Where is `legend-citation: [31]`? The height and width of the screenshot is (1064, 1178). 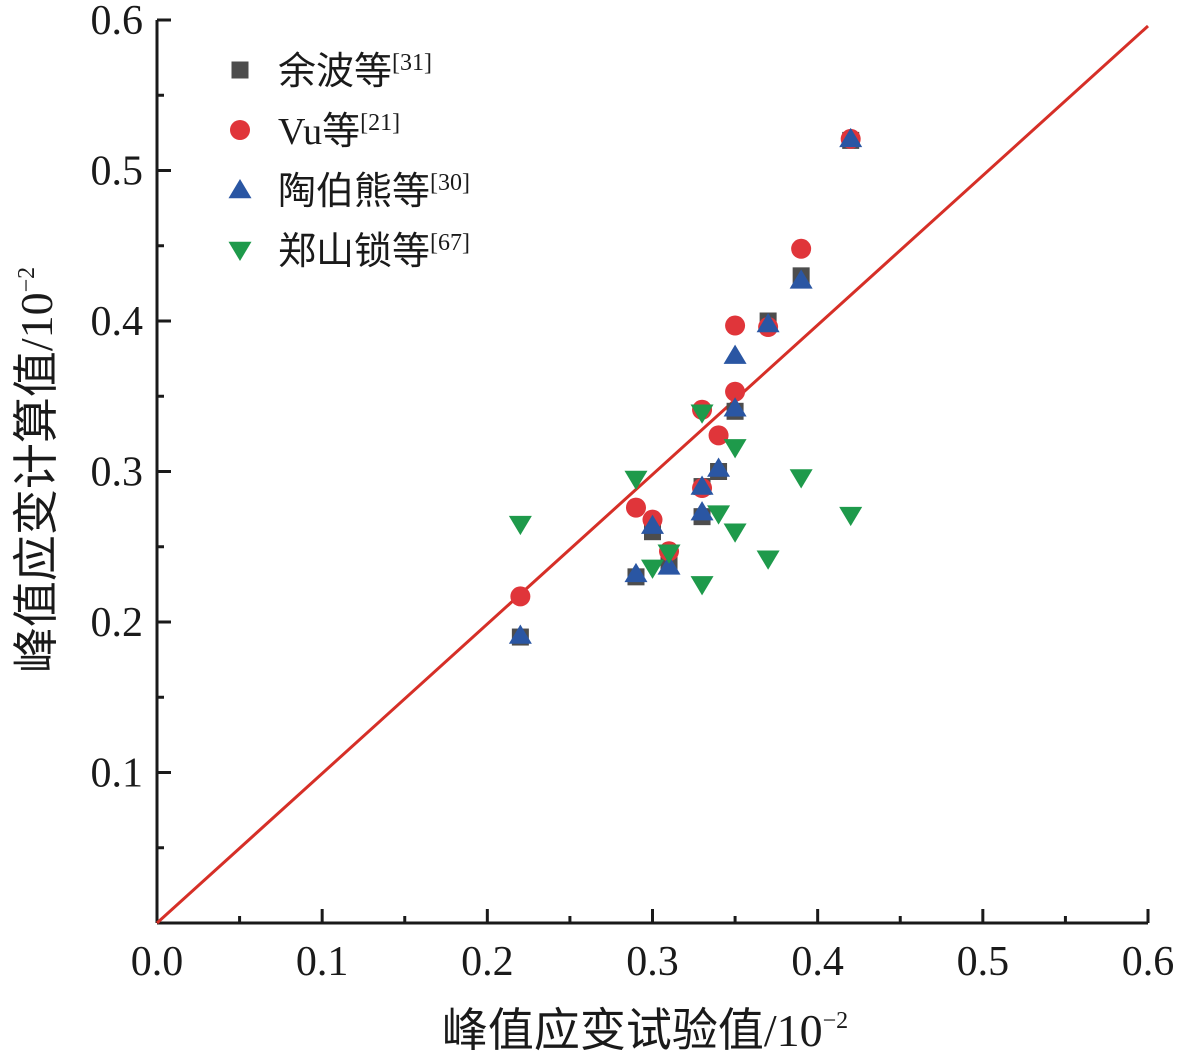
legend-citation: [31] is located at coordinates (412, 63).